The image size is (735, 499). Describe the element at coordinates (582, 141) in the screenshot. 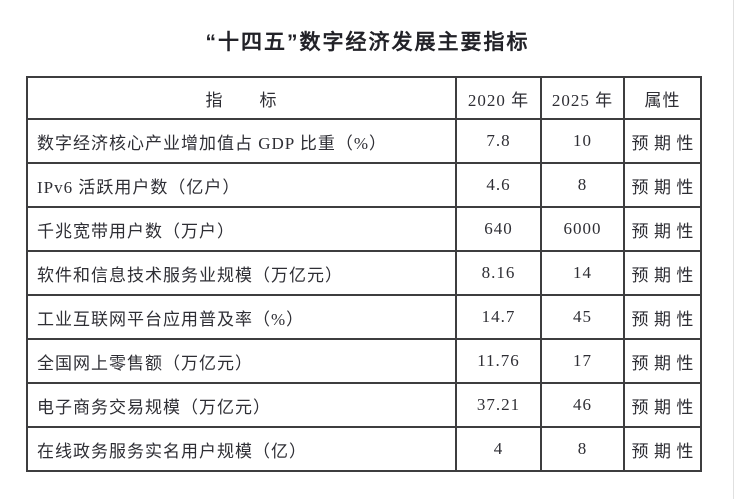

I see `value-2025-cell: 10` at that location.